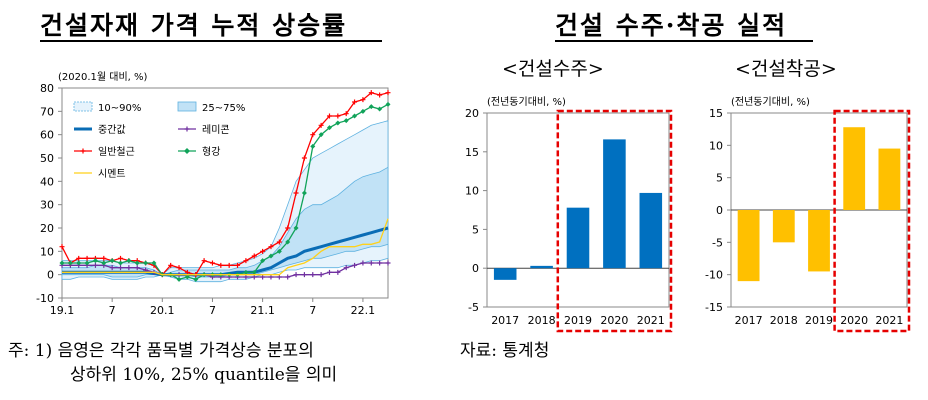 This screenshot has height=400, width=928. What do you see at coordinates (475, 268) in the screenshot?
I see `orders-y-tick-label: 0` at bounding box center [475, 268].